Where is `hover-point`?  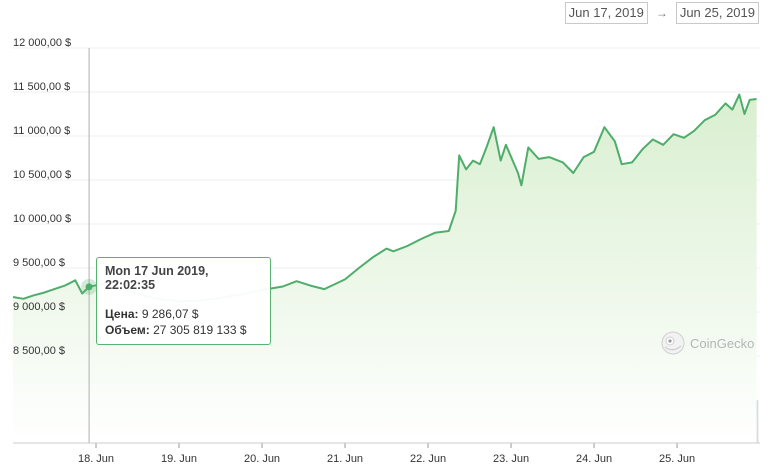 hover-point is located at coordinates (89, 287).